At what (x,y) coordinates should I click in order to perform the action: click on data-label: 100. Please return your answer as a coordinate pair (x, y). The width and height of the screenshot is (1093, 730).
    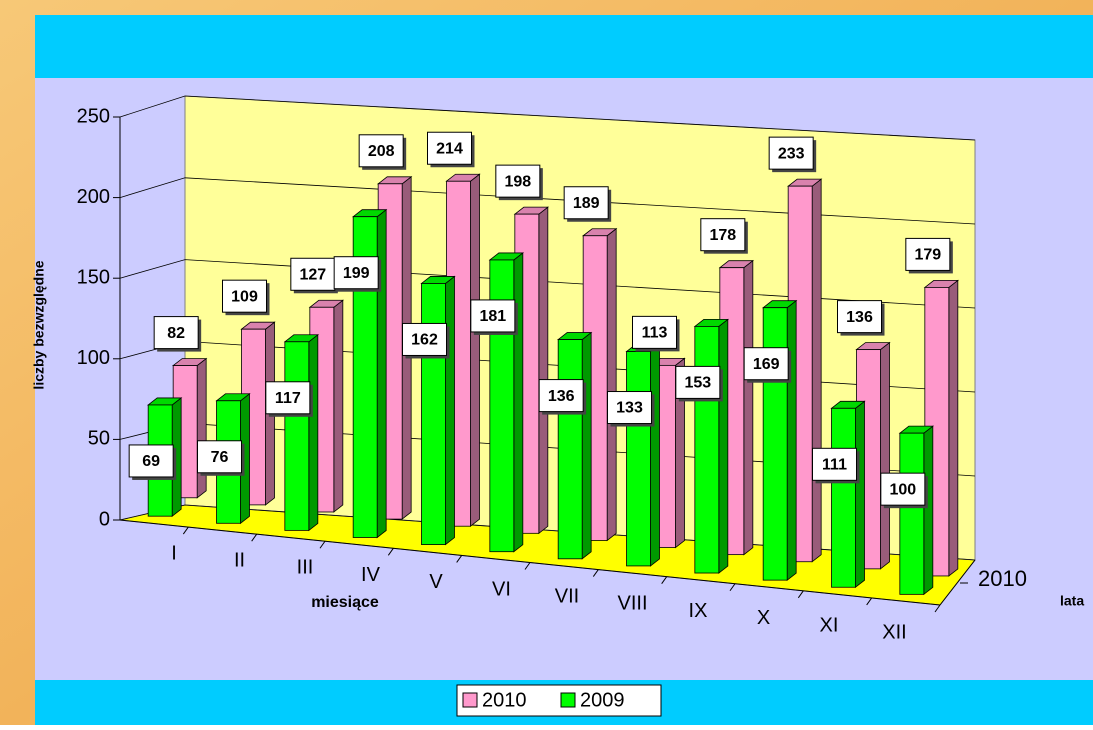
    Looking at the image, I should click on (902, 489).